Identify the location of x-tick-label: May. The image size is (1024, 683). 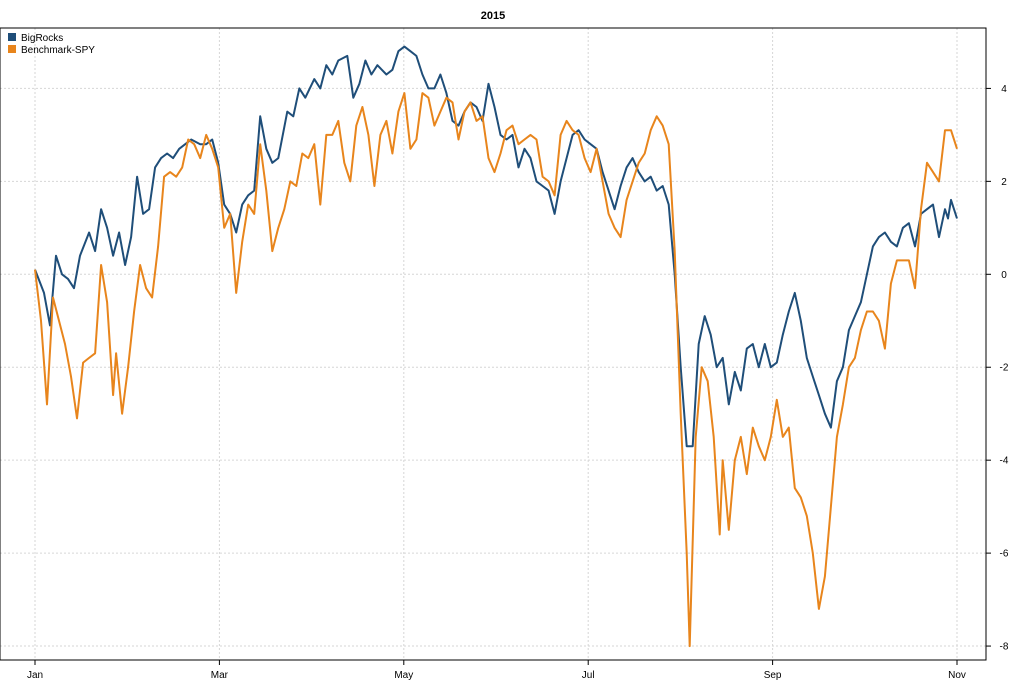
(403, 675).